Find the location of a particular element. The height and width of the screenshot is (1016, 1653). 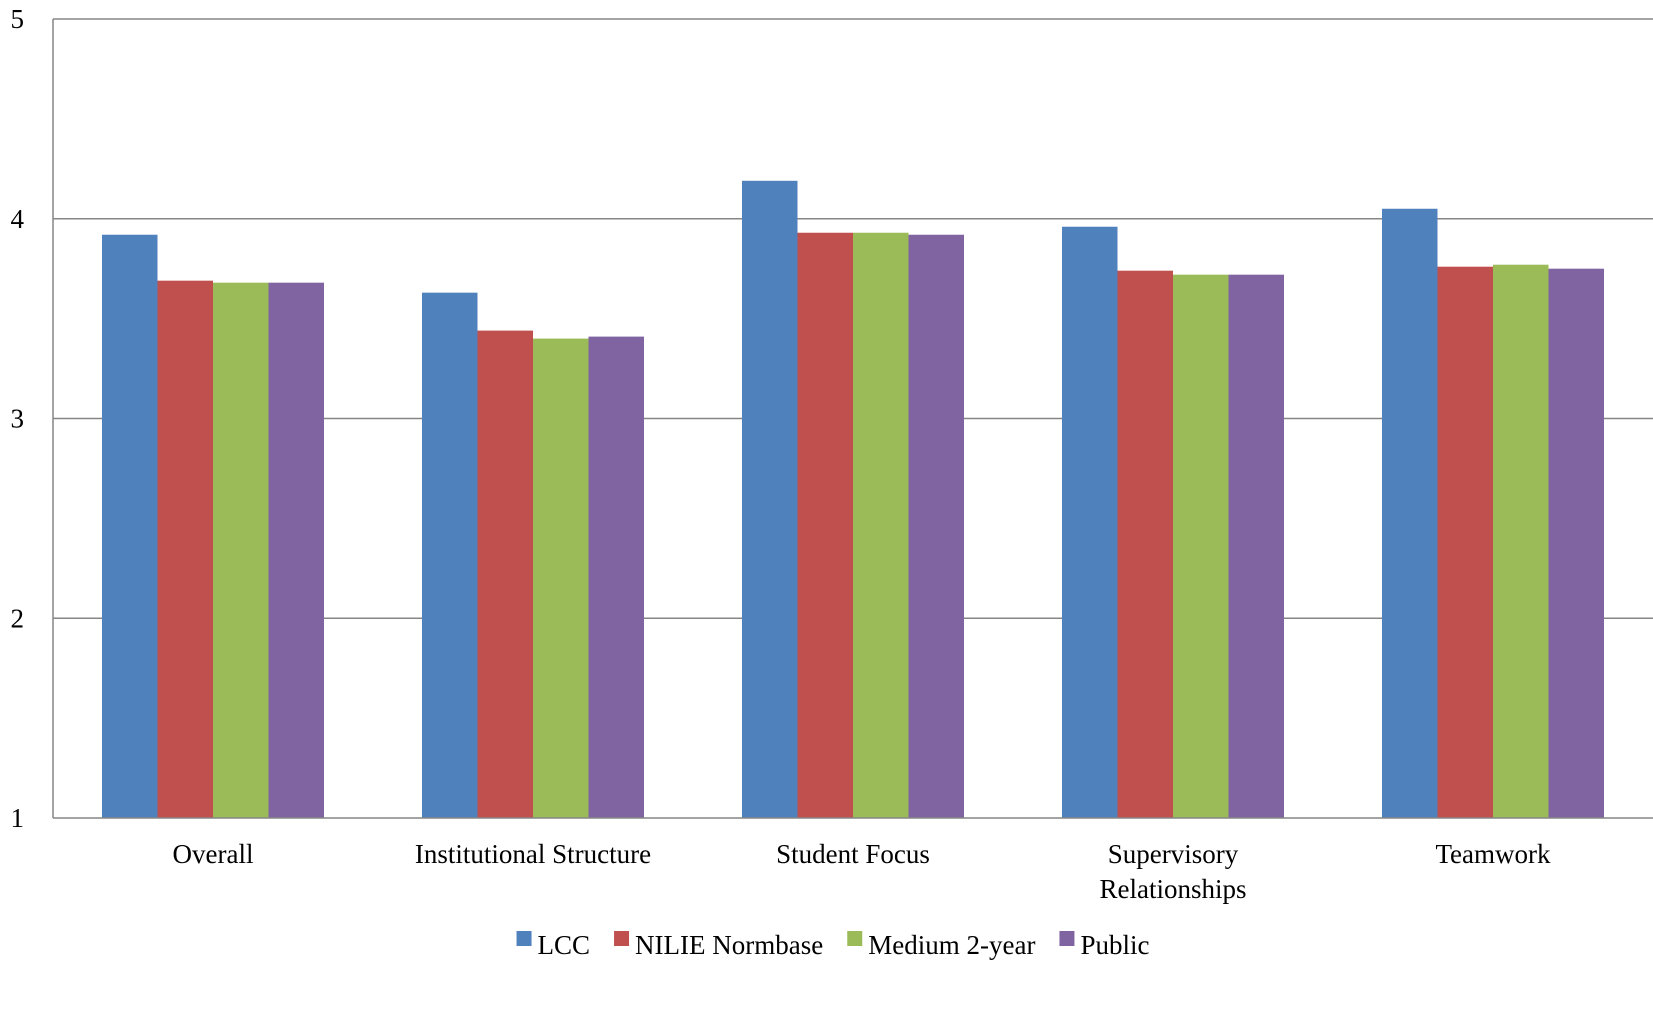

legend-label: NILIE Normbase is located at coordinates (729, 945).